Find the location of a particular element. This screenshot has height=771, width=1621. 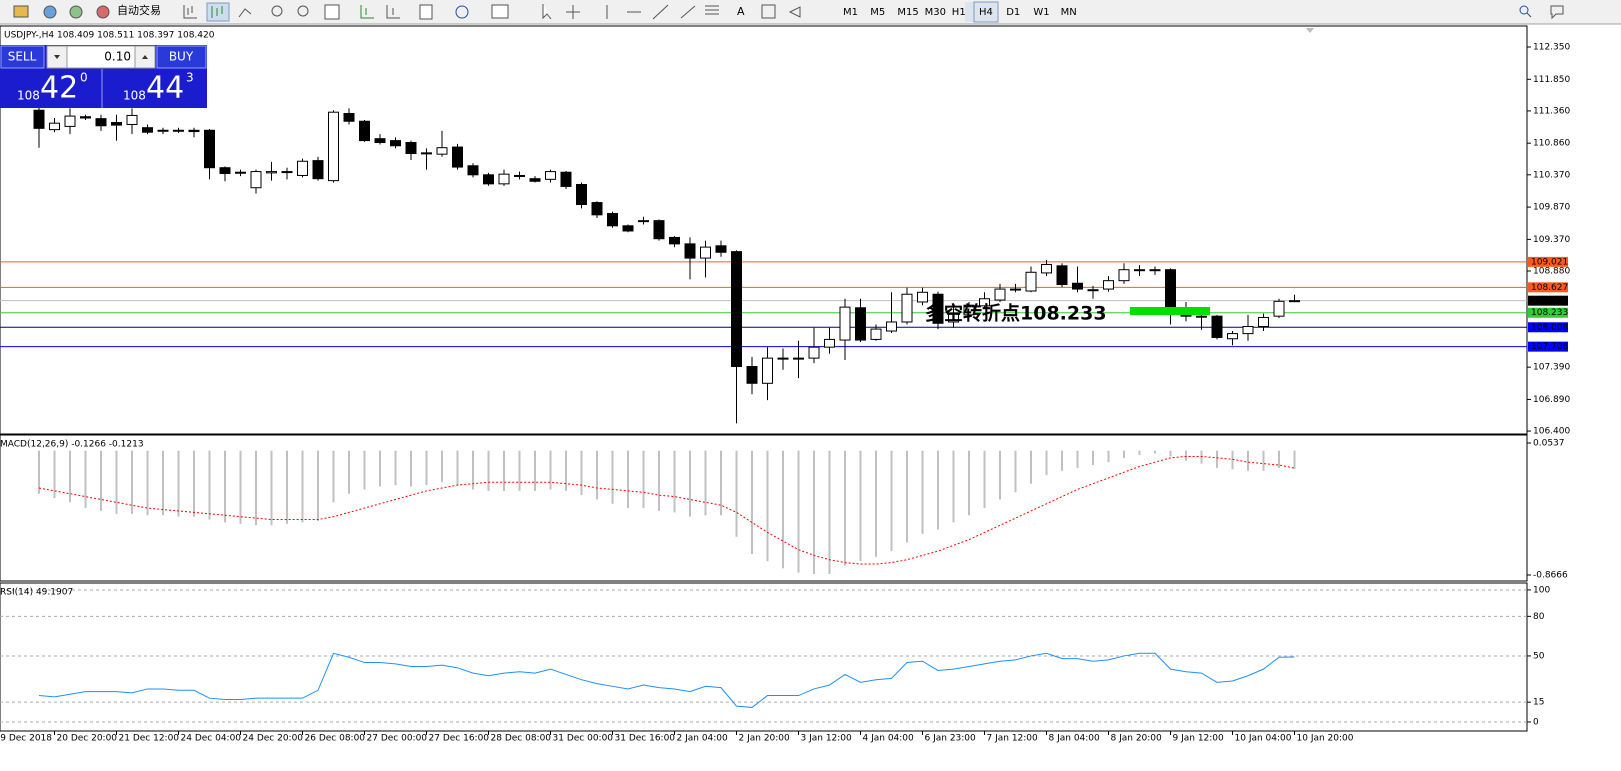

timeframe-button: M1 is located at coordinates (850, 12).